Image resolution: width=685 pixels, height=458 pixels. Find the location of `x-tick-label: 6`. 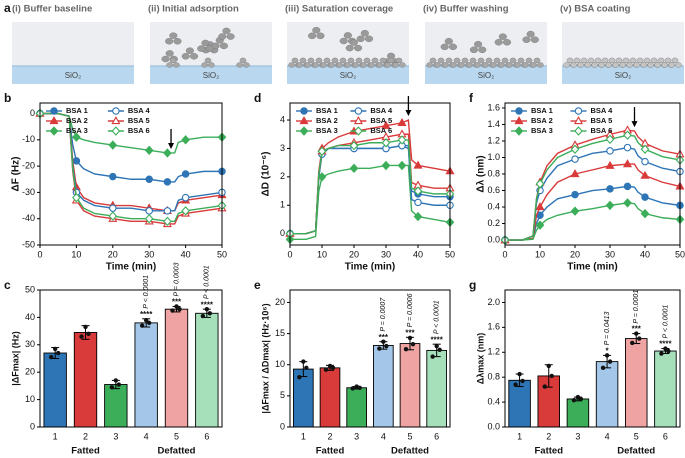

x-tick-label: 6 is located at coordinates (436, 436).